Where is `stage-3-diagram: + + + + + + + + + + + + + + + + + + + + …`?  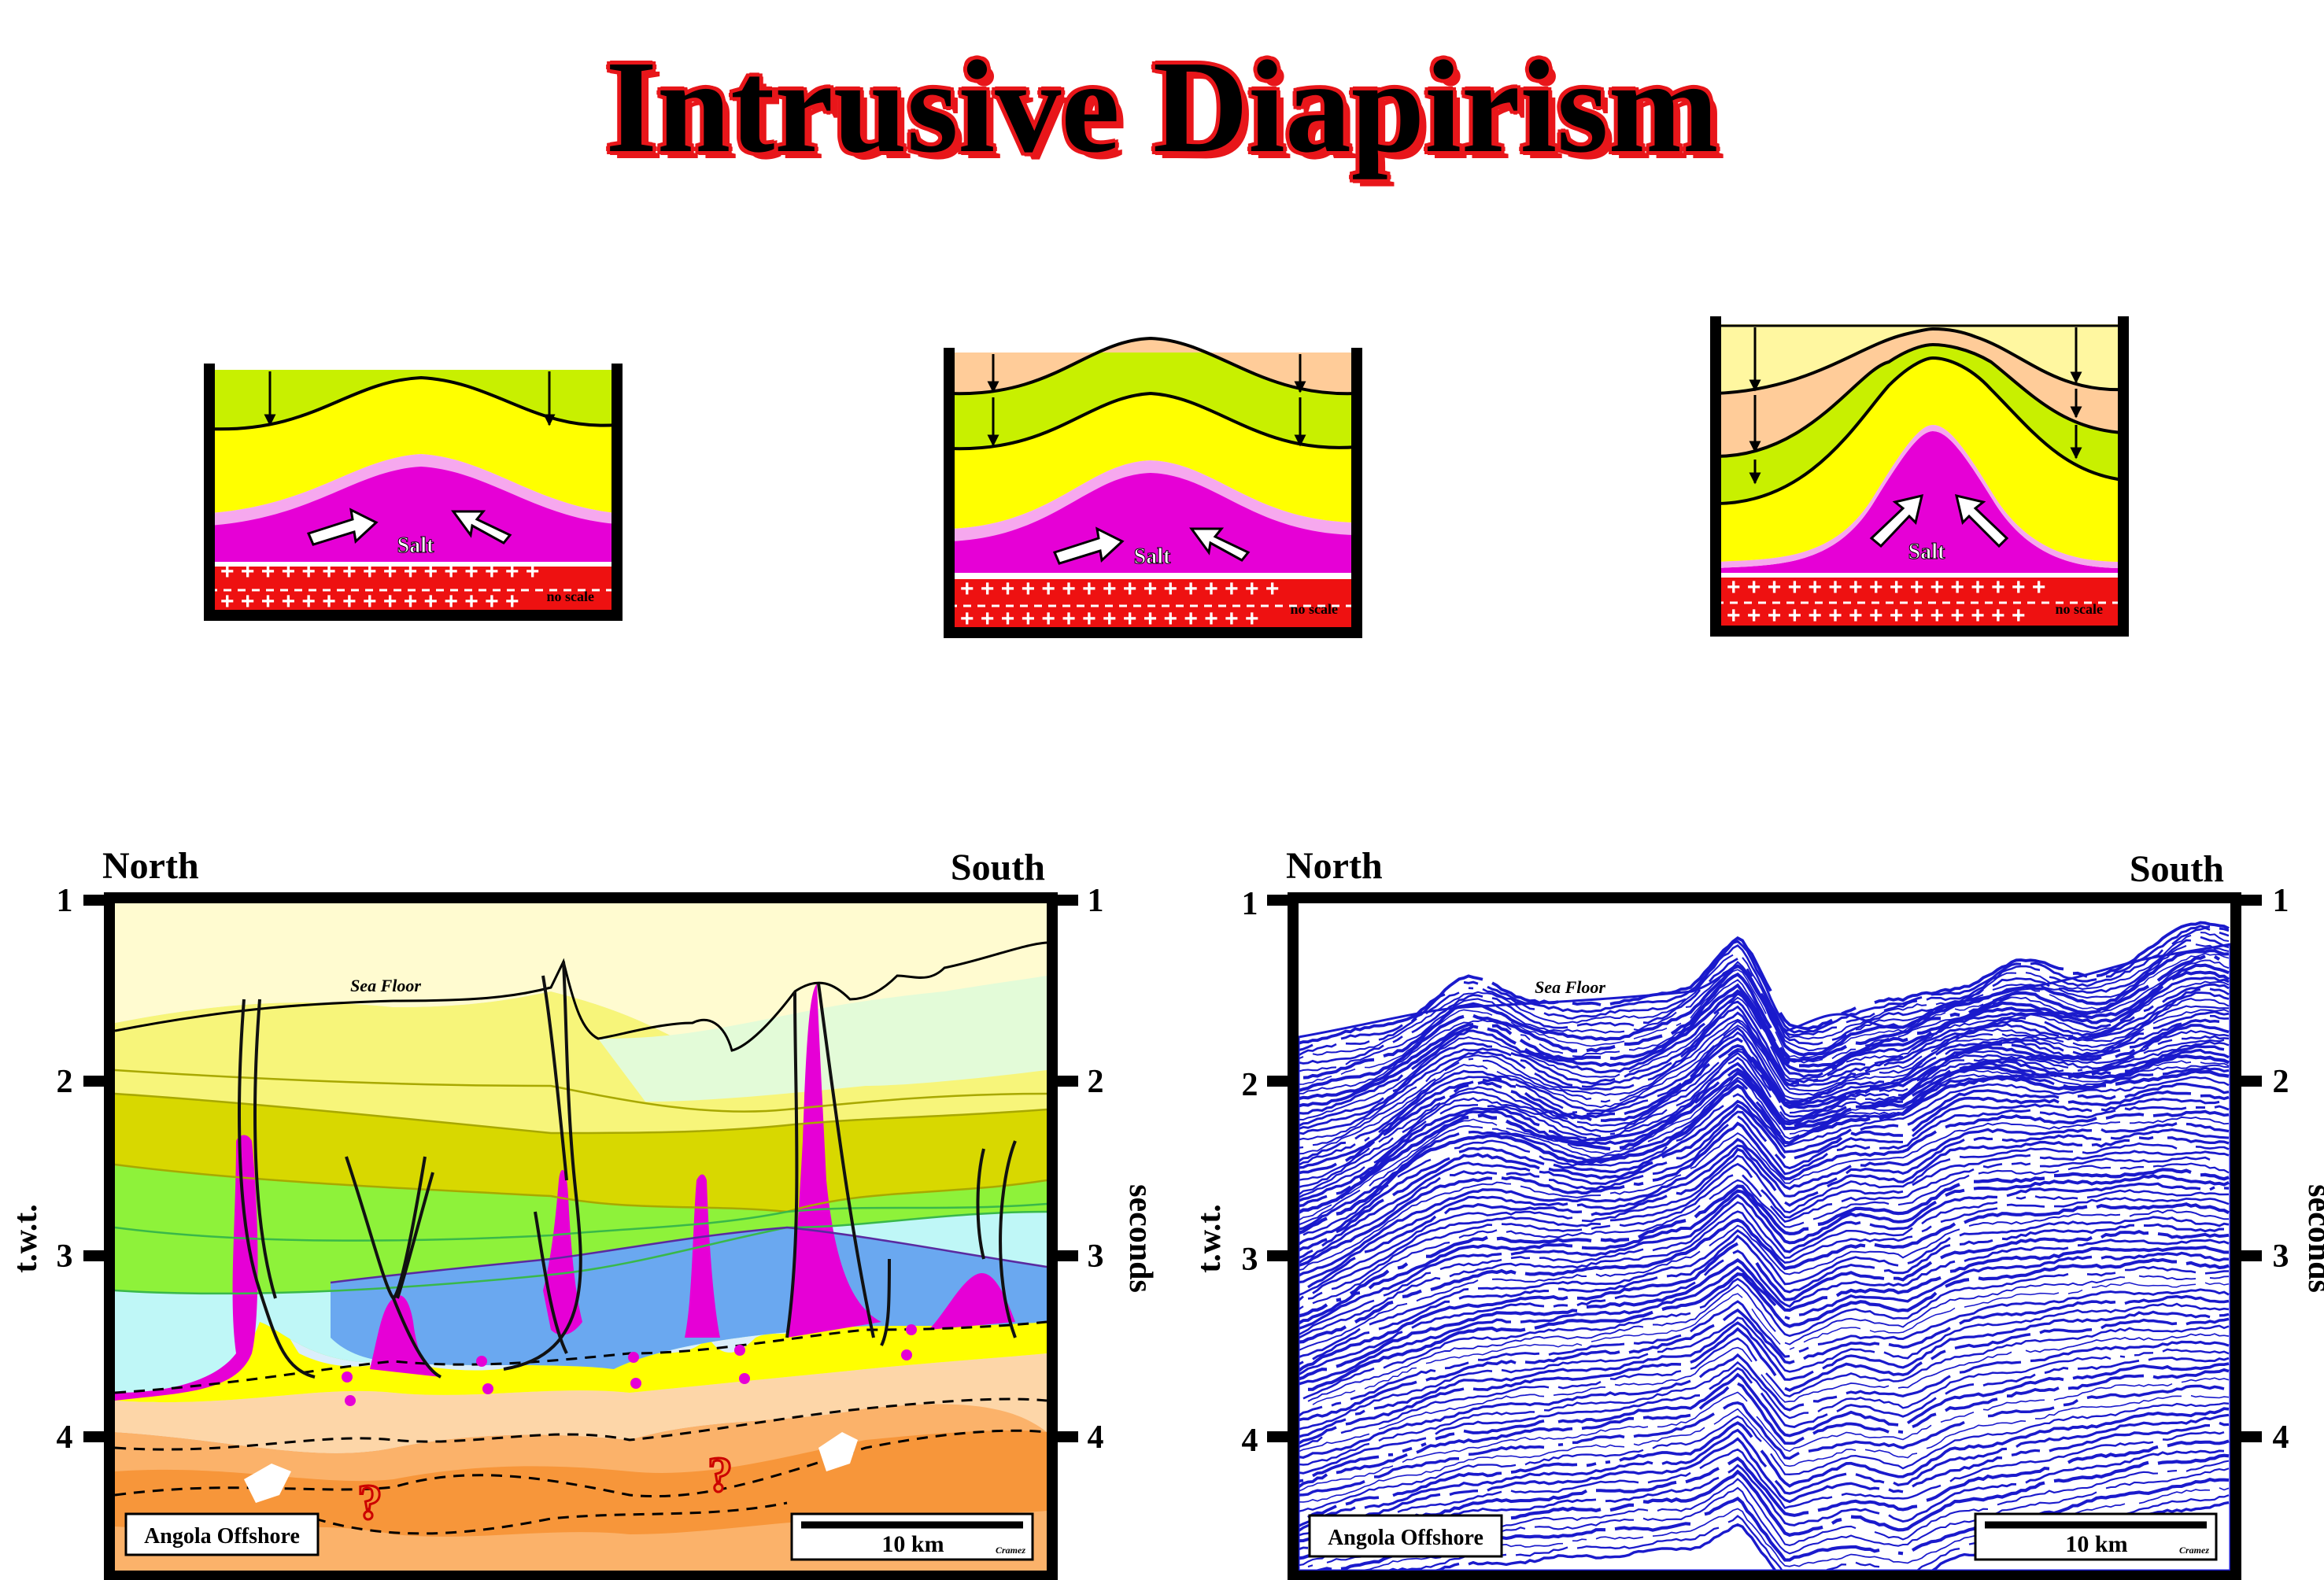
stage-3-diagram: + + + + + + + + + + + + + + + + + + + + … is located at coordinates (1919, 476).